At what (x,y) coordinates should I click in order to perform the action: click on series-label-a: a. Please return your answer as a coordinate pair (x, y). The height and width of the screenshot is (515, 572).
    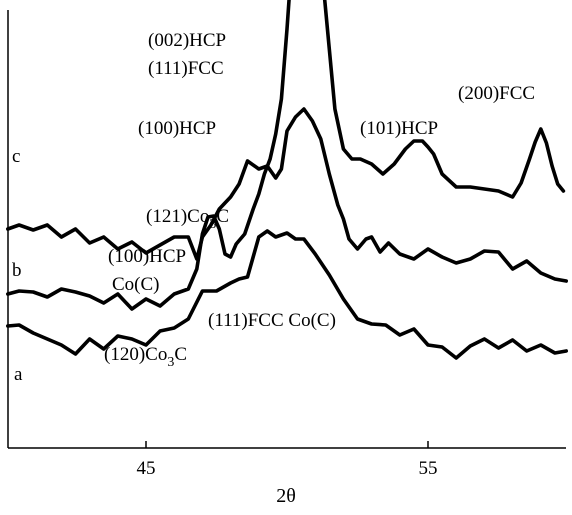
    Looking at the image, I should click on (18, 374).